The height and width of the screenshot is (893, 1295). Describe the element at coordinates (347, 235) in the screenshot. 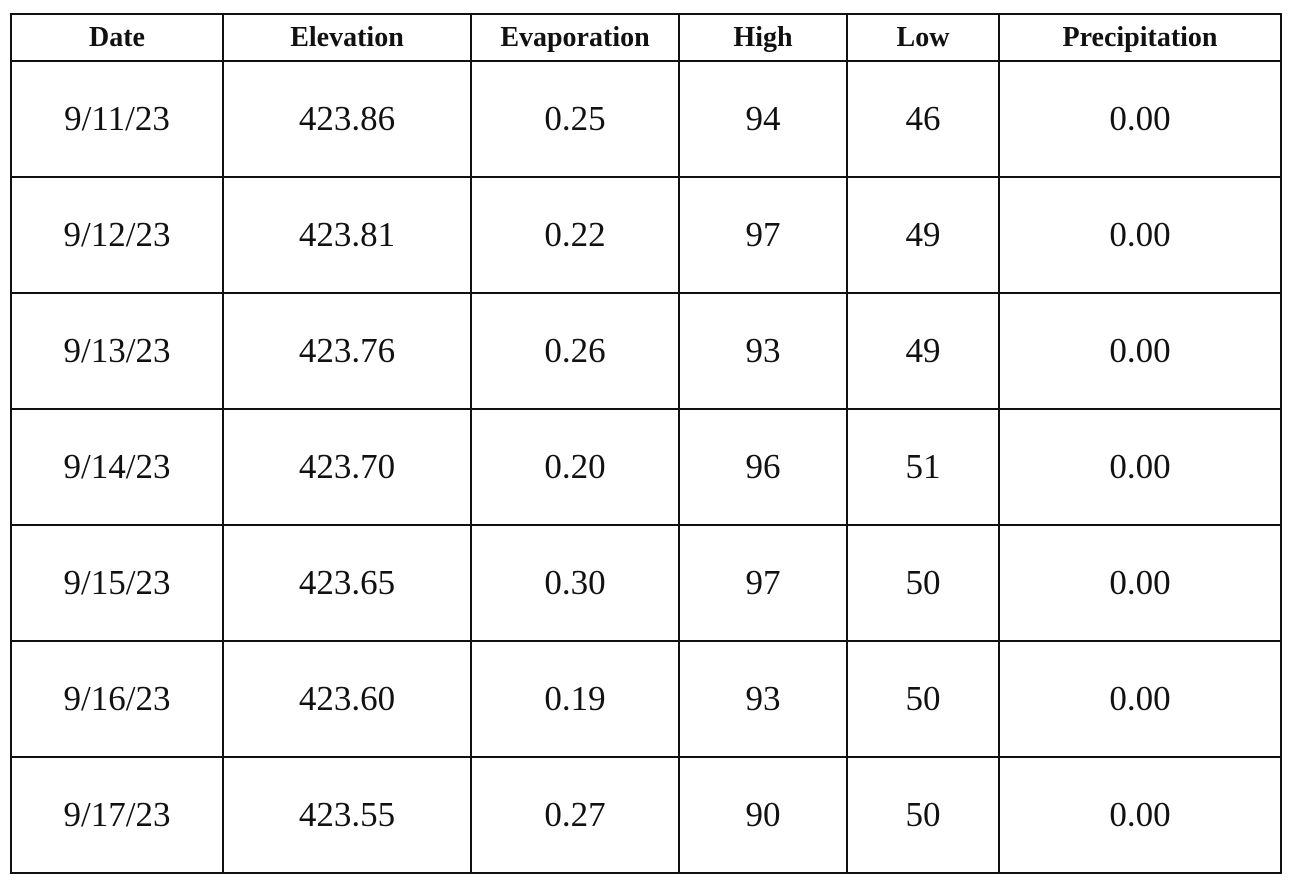

I see `table-cell: 423.81` at that location.